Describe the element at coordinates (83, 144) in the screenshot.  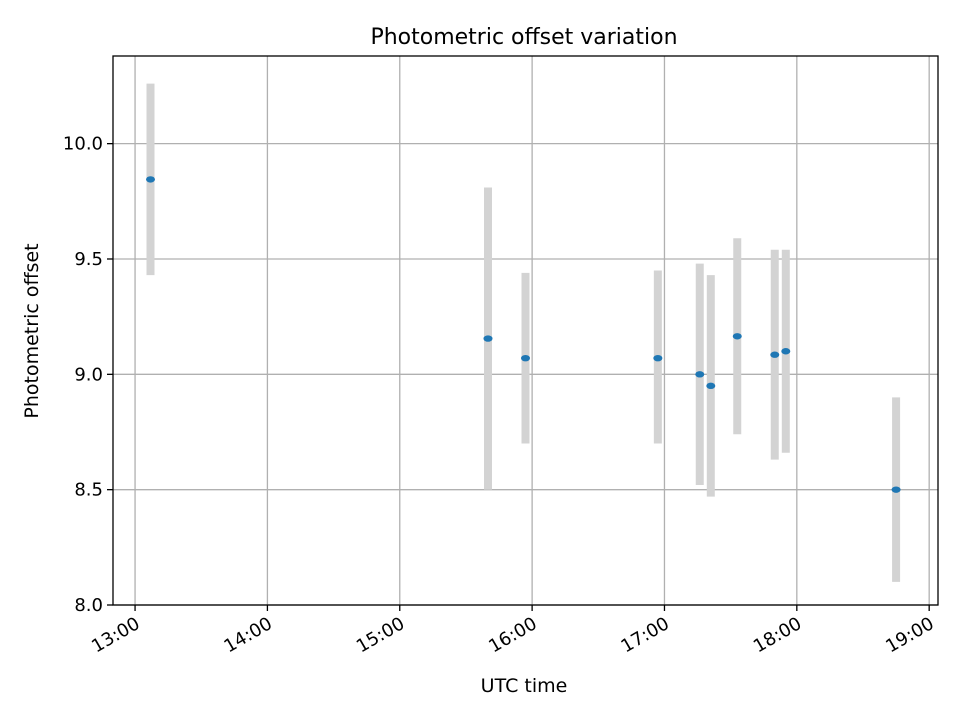
I see `y-tick-label: 10.0` at that location.